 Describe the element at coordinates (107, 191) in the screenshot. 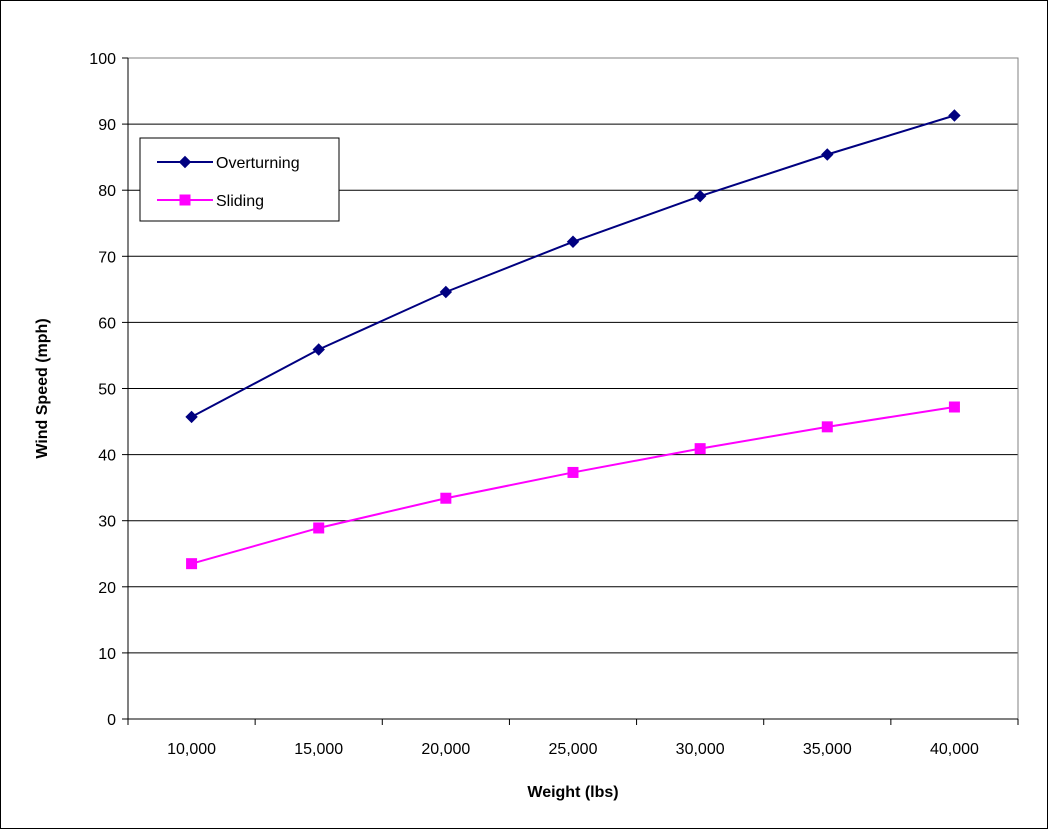

I see `y-tick-label-8: 80` at that location.